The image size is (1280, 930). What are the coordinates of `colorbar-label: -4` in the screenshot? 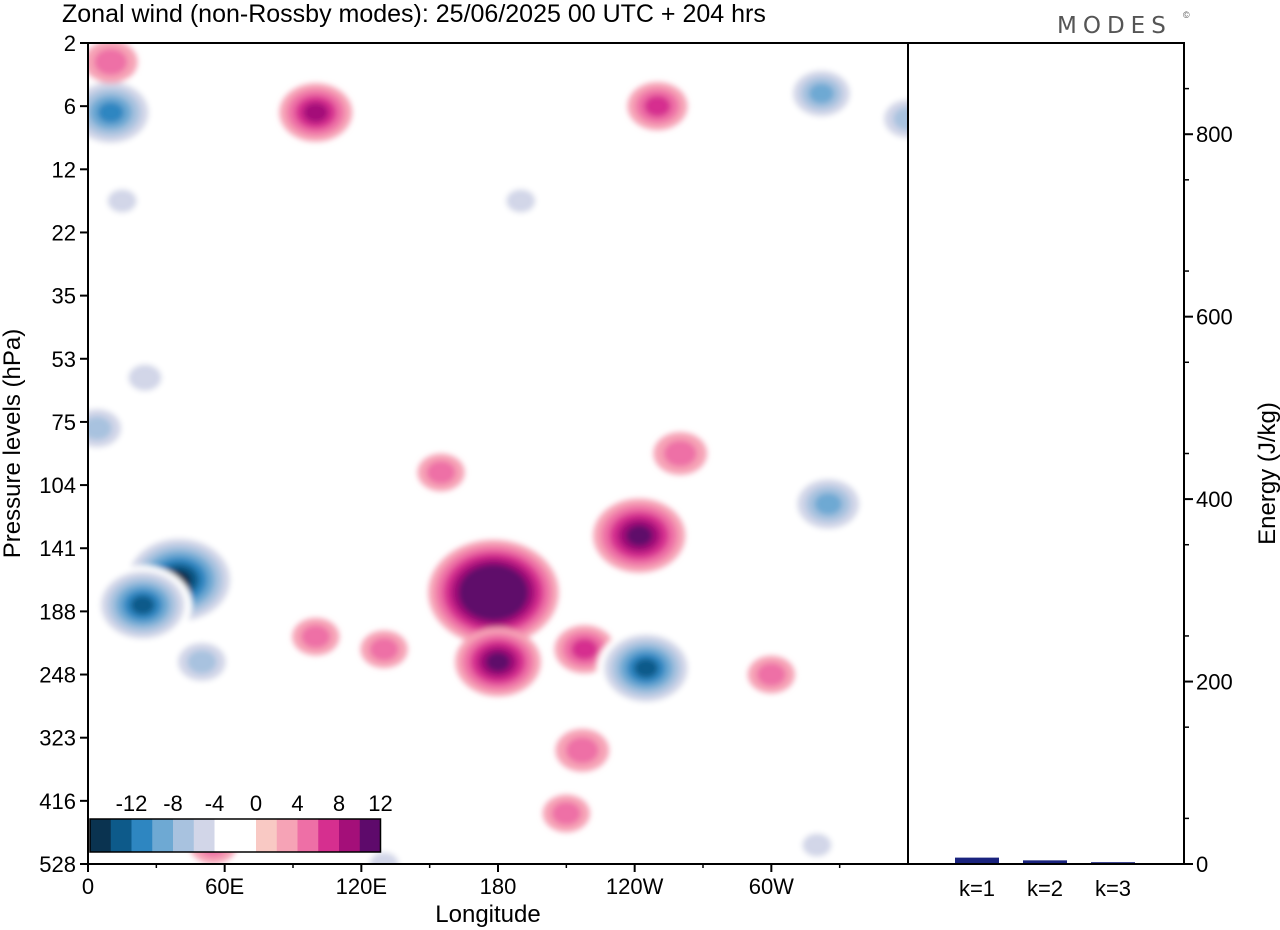 It's located at (215, 803).